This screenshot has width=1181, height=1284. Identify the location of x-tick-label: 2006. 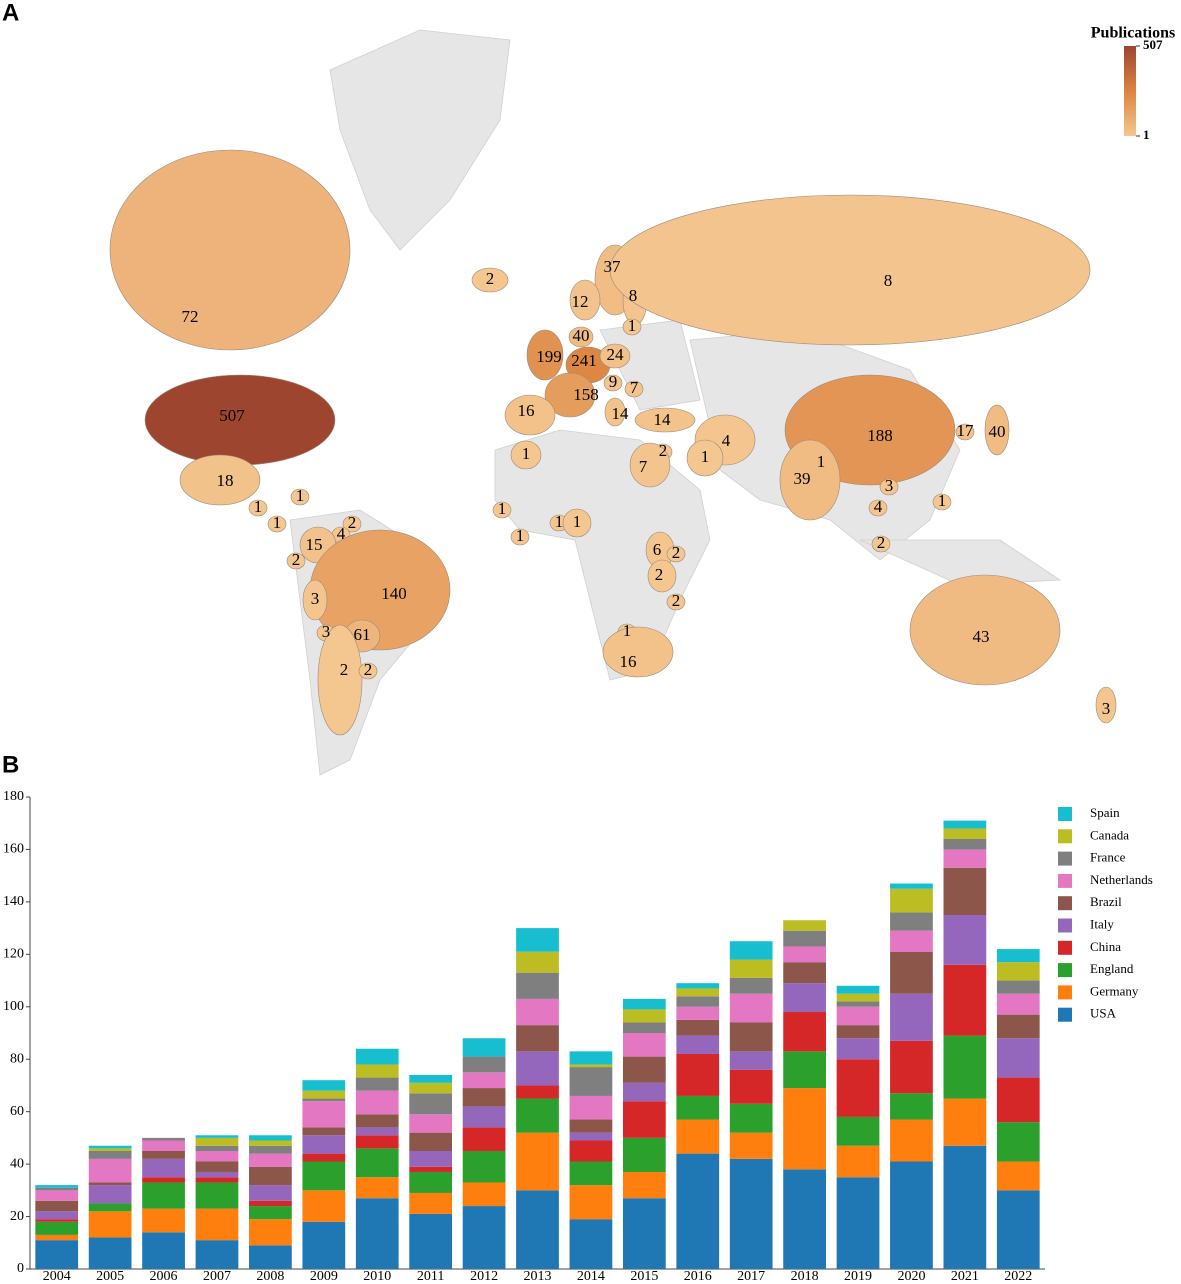
(164, 1276).